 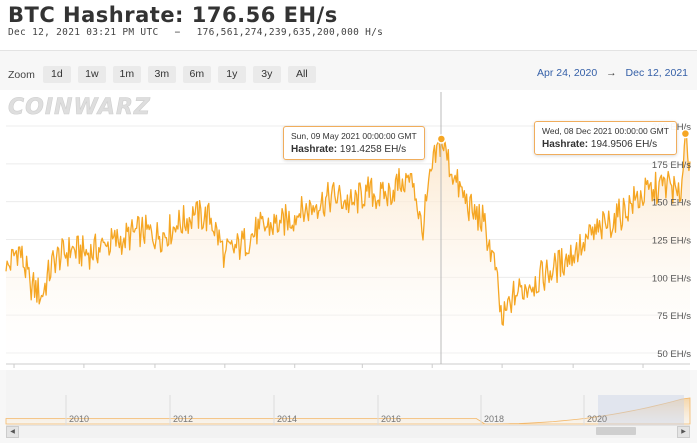 I want to click on zoom-toolbar: Zoom 1d 1w 1m 3m 6m 1y 3y All, so click(x=165, y=74).